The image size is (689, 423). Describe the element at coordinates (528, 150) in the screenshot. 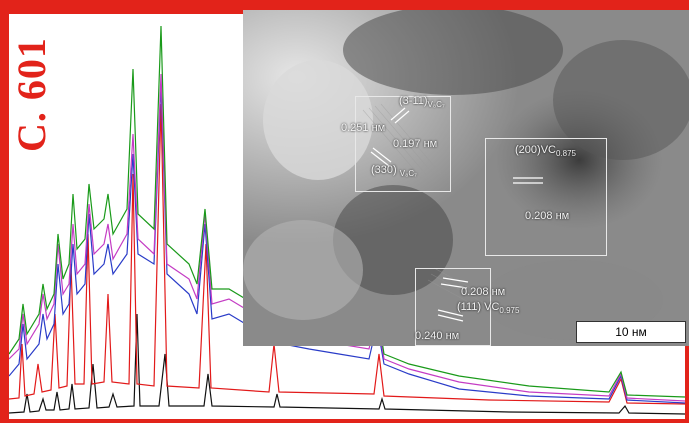

I see `label-200-text: (200)` at that location.